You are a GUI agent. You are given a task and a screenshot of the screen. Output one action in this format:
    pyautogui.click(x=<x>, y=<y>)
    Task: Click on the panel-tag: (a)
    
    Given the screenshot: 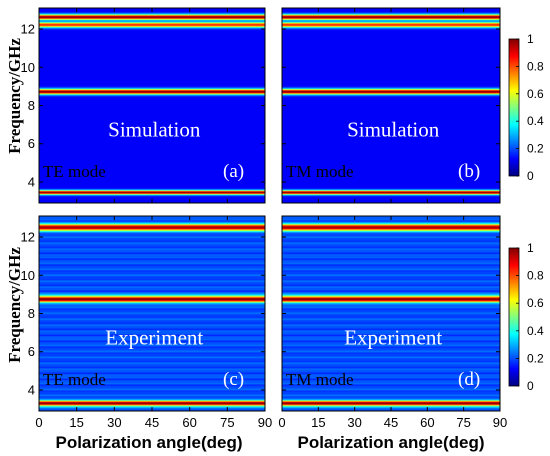 What is the action you would take?
    pyautogui.click(x=233, y=171)
    